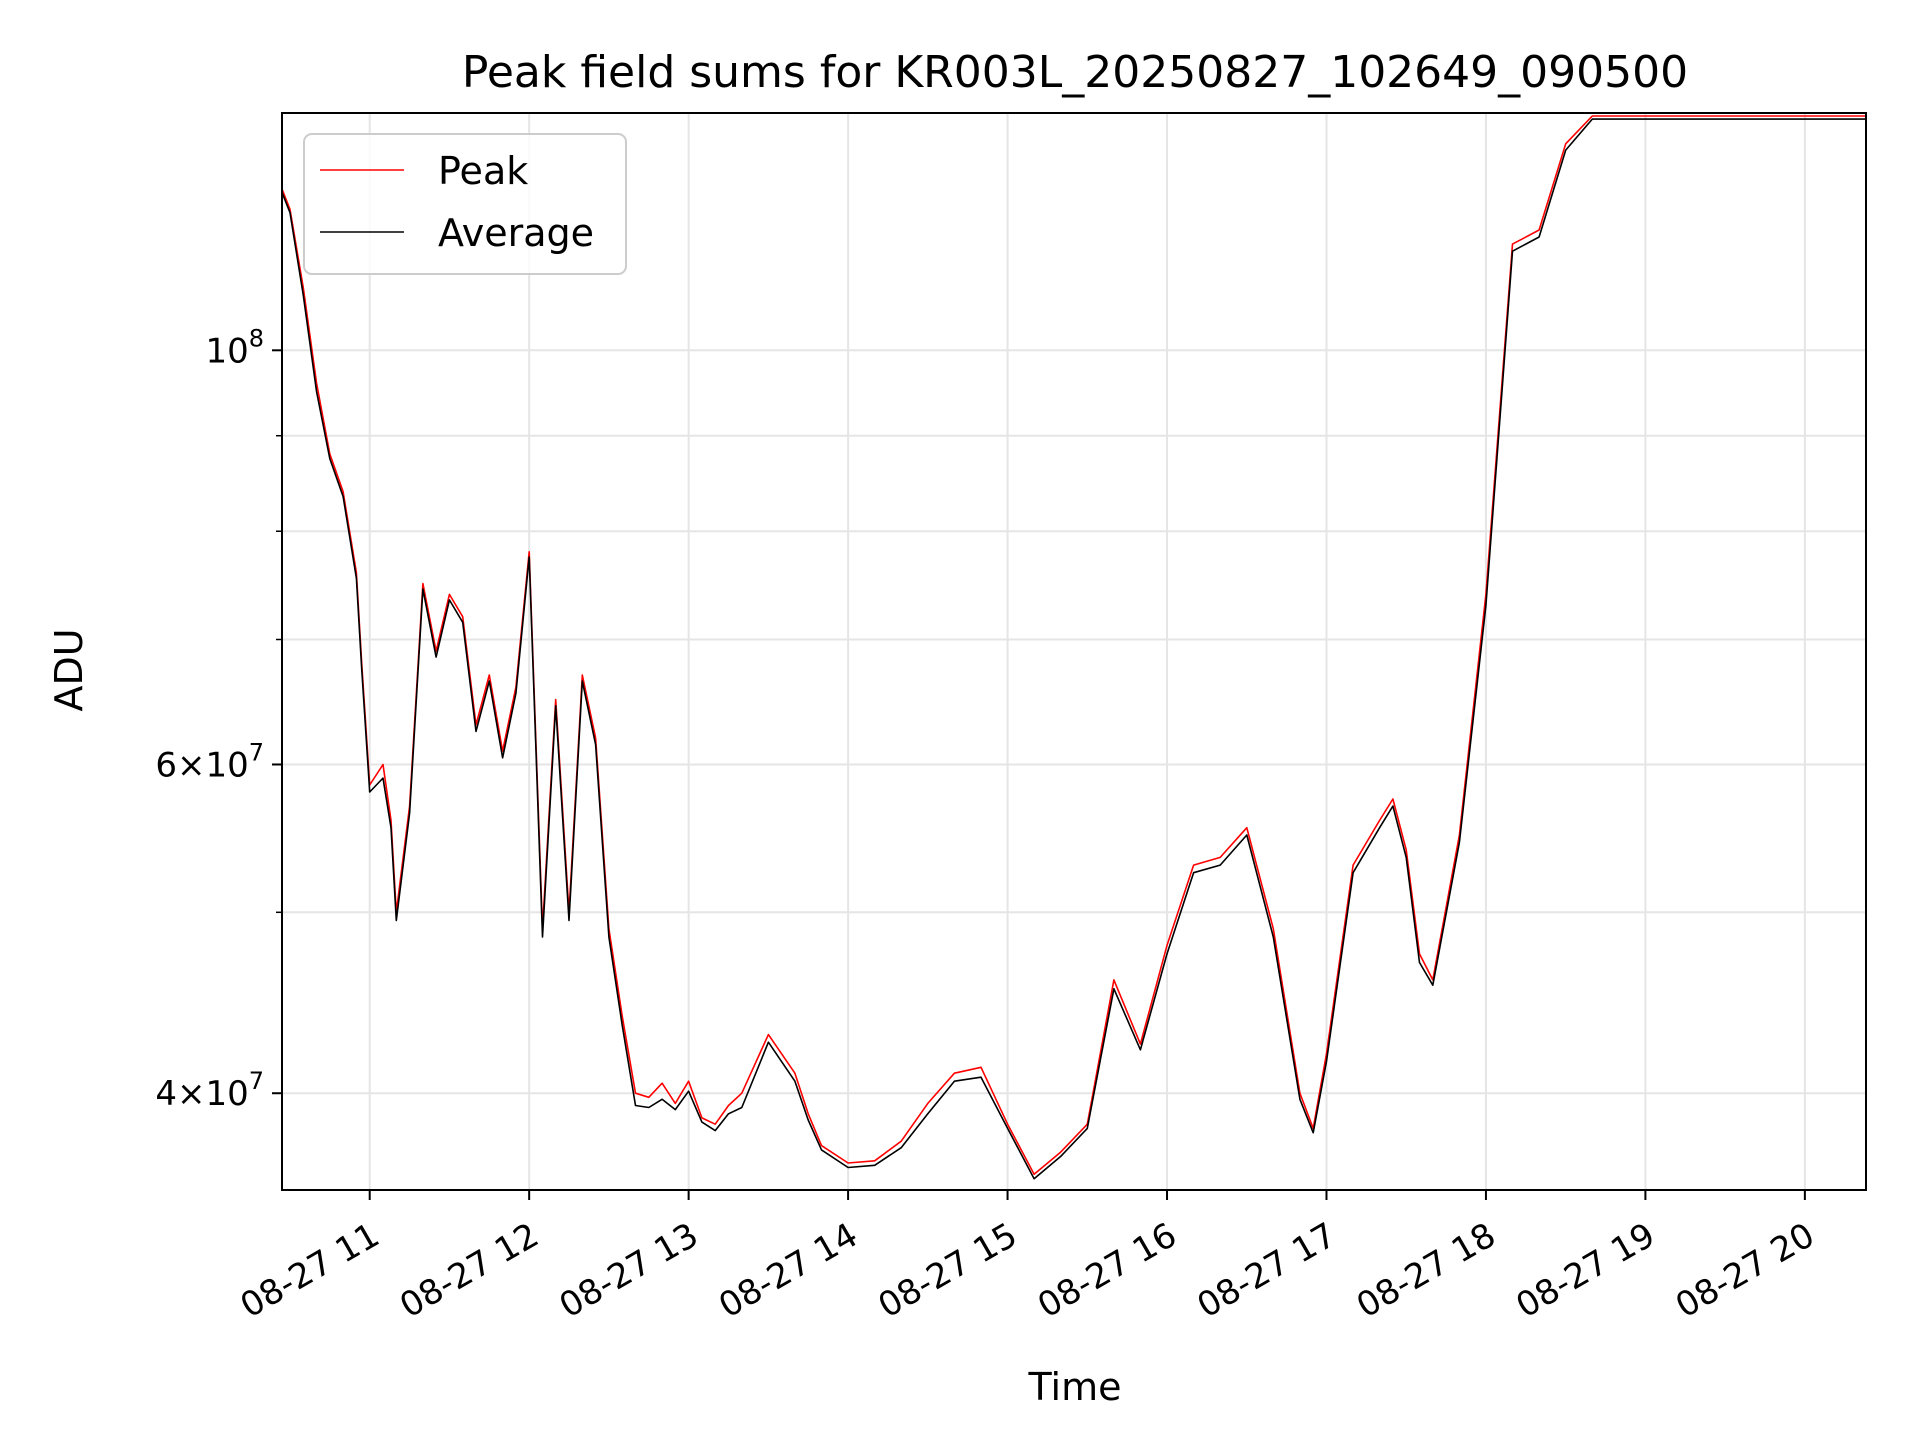 The image size is (1920, 1440). I want to click on y-tick-label: 6×107, so click(209, 761).